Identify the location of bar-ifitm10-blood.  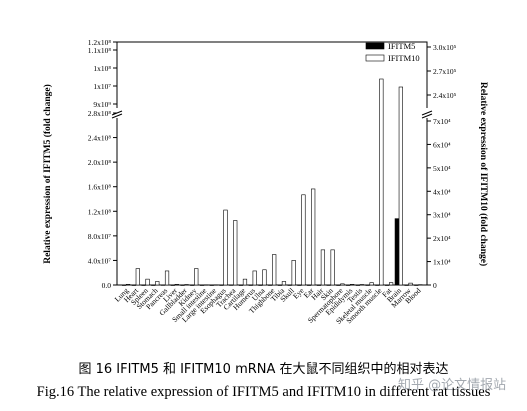
(420, 285).